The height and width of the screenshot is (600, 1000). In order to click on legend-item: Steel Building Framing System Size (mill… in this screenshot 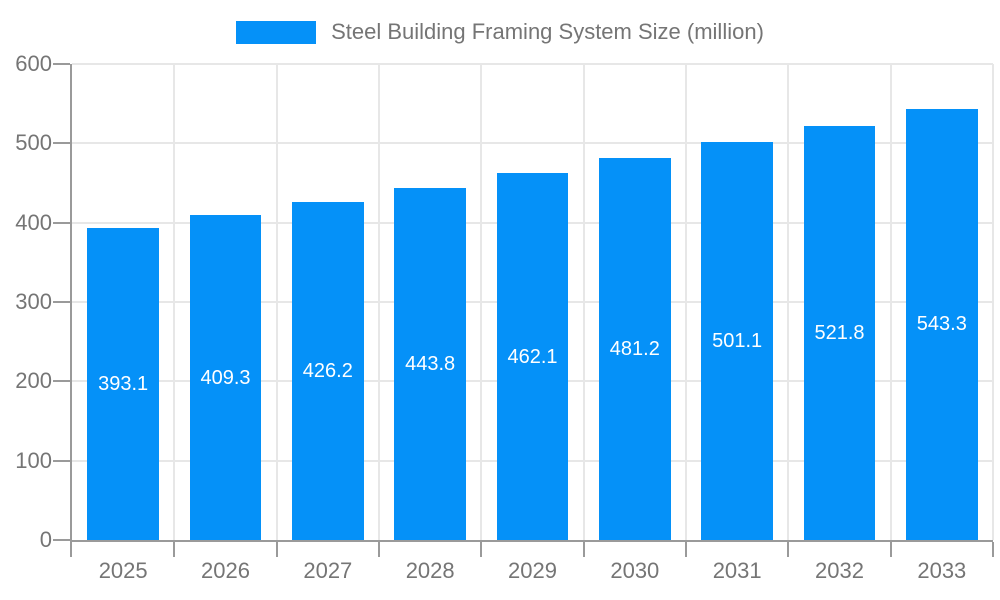, I will do `click(500, 32)`.